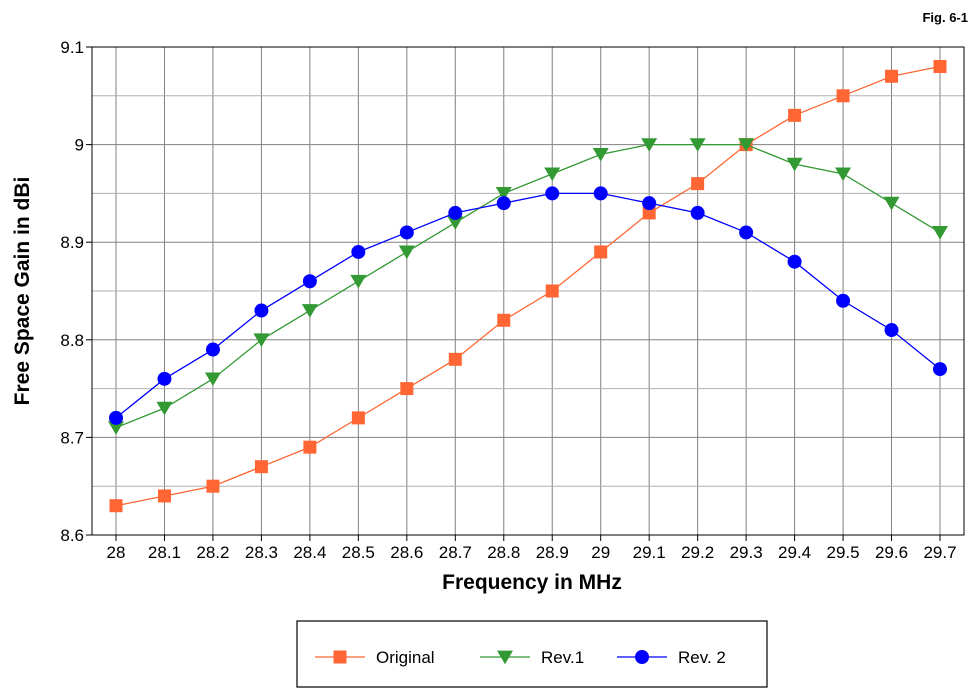 The height and width of the screenshot is (691, 974). Describe the element at coordinates (76, 291) in the screenshot. I see `y-axis-ticks: 9.1 9 8.9 8.8 8.7 8.6` at that location.